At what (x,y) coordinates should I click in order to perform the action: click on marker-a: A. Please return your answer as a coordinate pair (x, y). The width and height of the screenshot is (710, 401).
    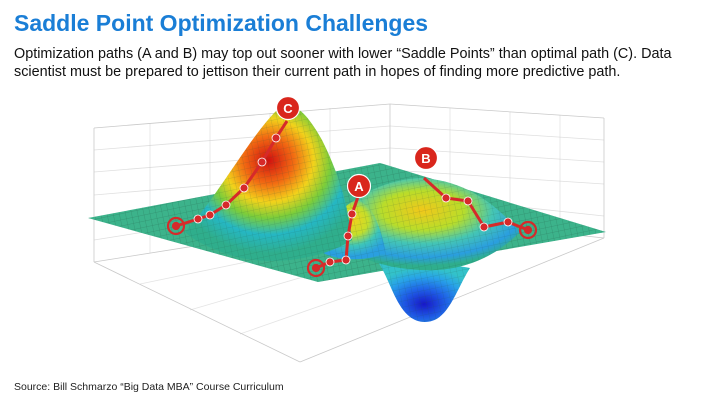
    Looking at the image, I should click on (359, 186).